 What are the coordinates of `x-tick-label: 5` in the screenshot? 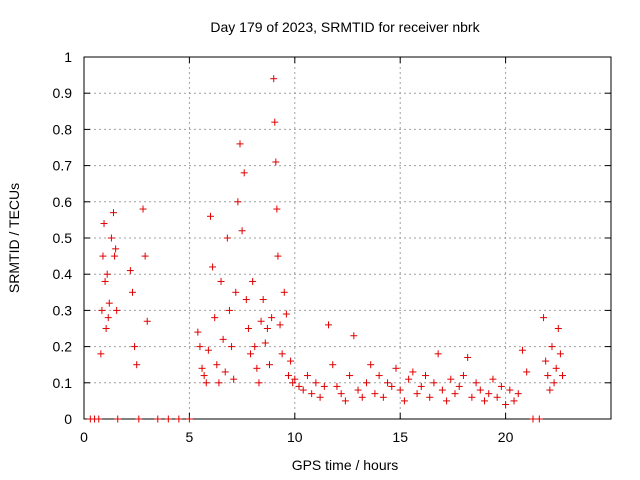 It's located at (190, 437).